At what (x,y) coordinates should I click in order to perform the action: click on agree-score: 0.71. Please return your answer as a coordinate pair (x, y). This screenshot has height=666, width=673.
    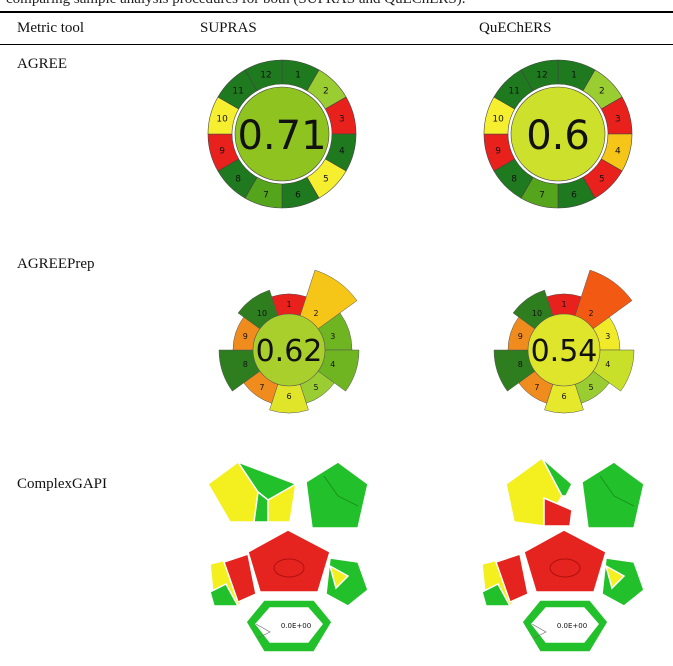
    Looking at the image, I should click on (281, 136).